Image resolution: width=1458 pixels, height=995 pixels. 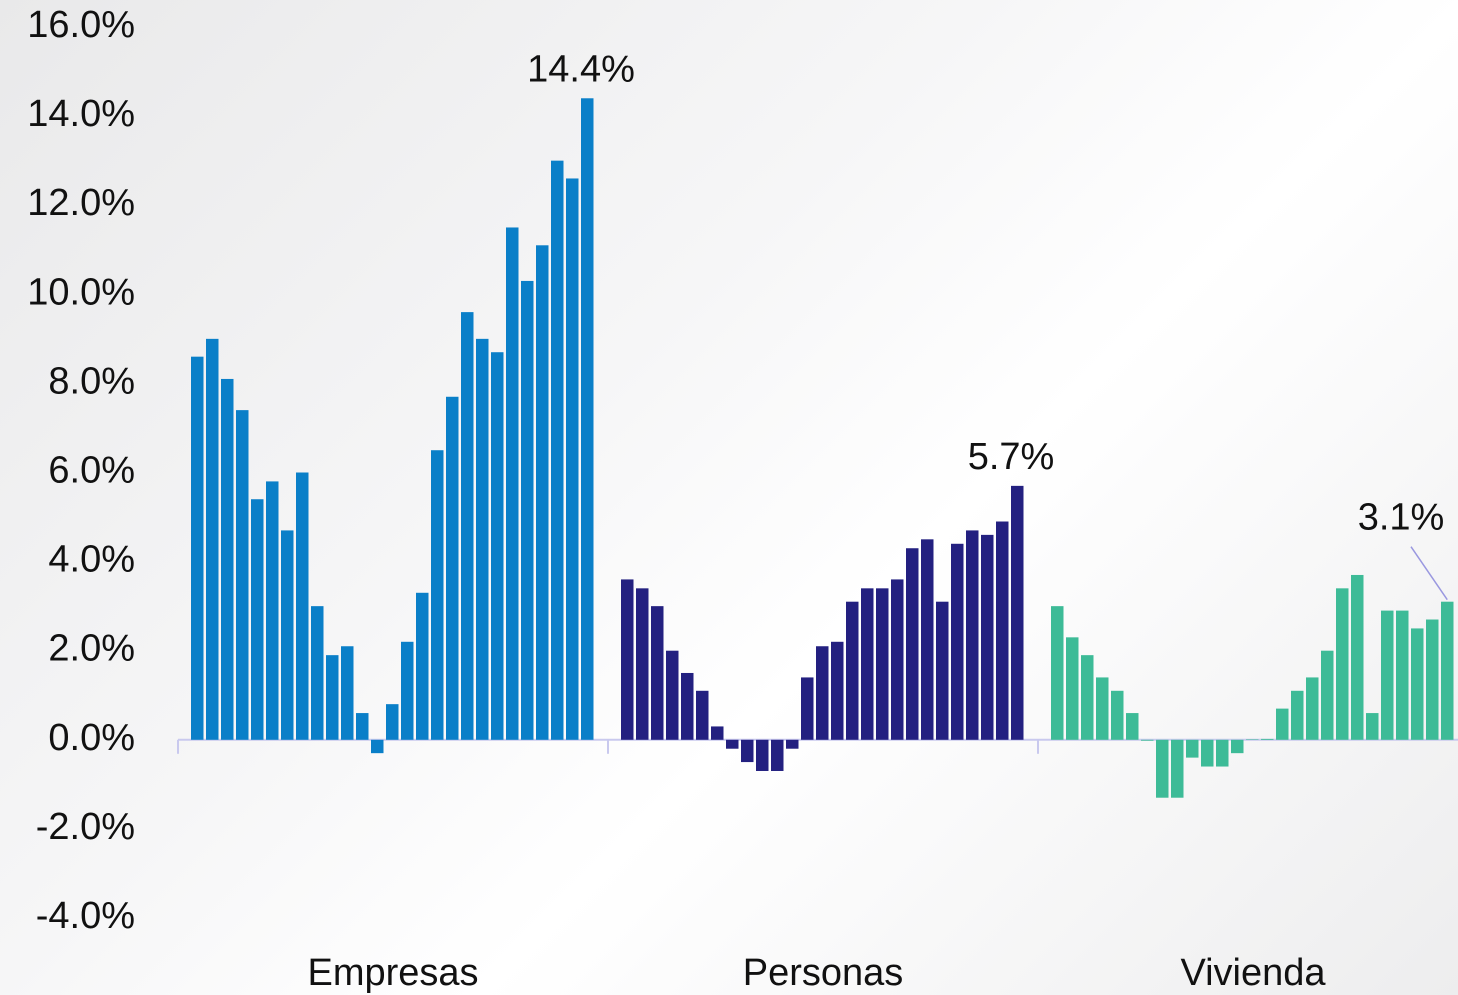 I want to click on value-label: 14.4%, so click(x=581, y=69).